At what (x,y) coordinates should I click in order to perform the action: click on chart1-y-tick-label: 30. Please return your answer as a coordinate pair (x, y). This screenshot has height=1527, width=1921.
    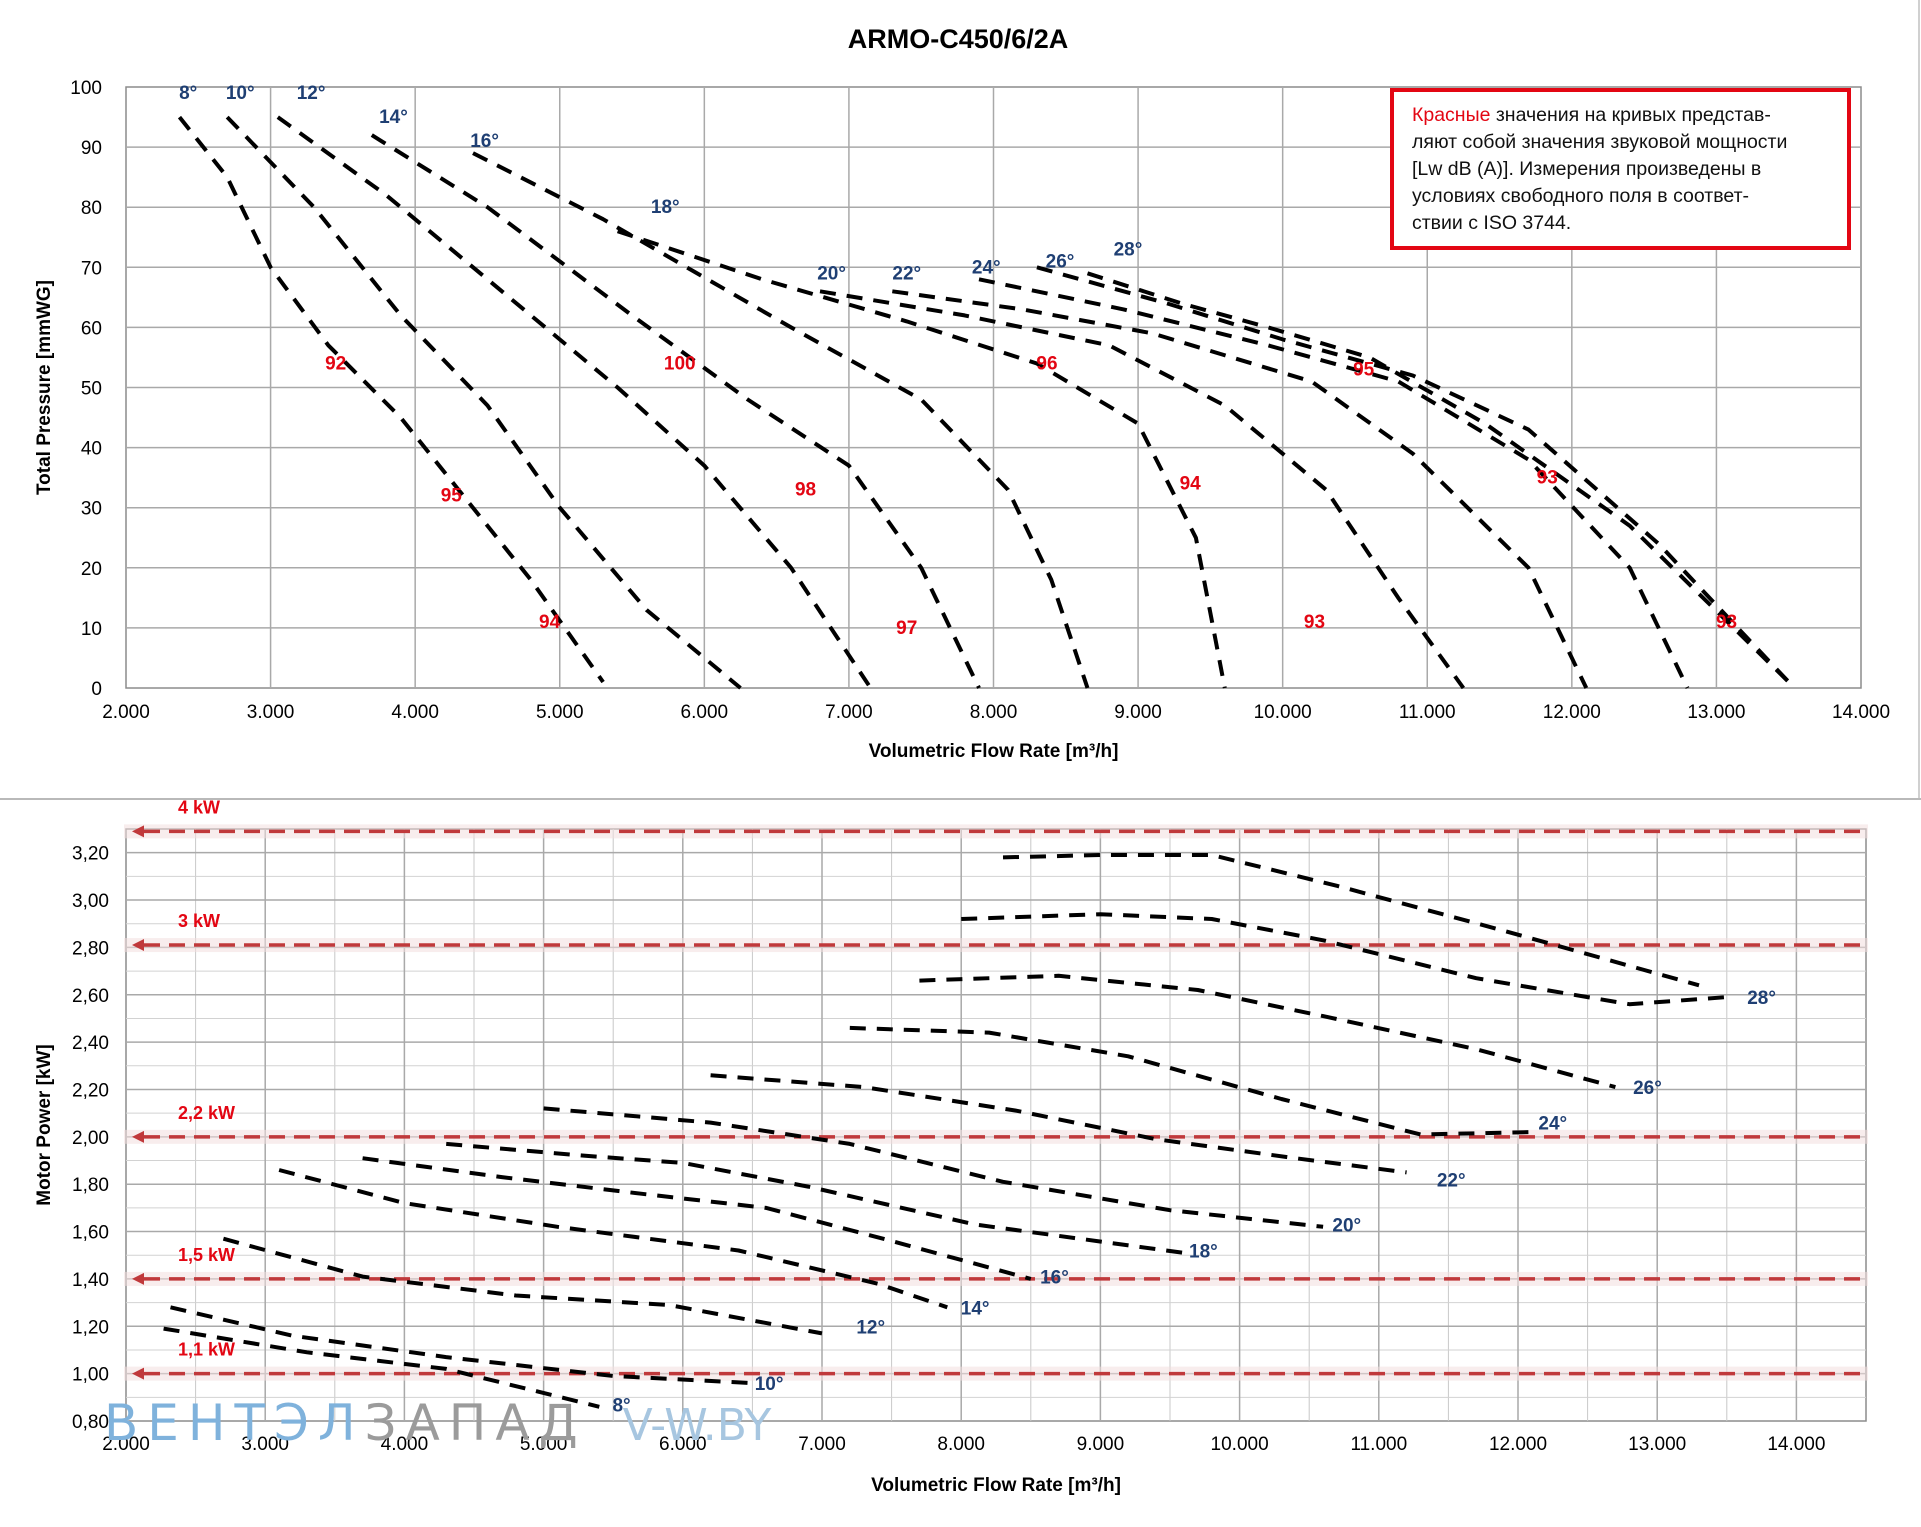
    Looking at the image, I should click on (91, 509).